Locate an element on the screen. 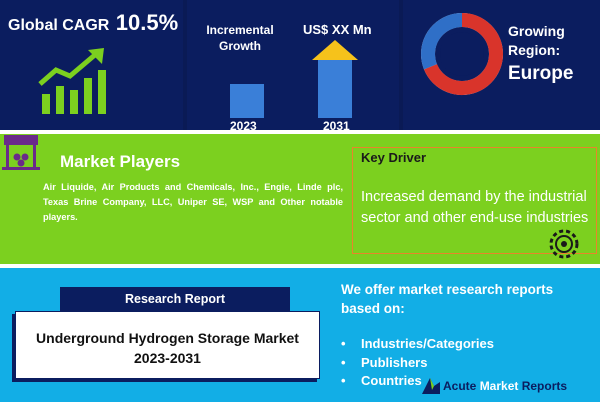 The width and height of the screenshot is (600, 402). growing-region-value: Europe is located at coordinates (541, 73).